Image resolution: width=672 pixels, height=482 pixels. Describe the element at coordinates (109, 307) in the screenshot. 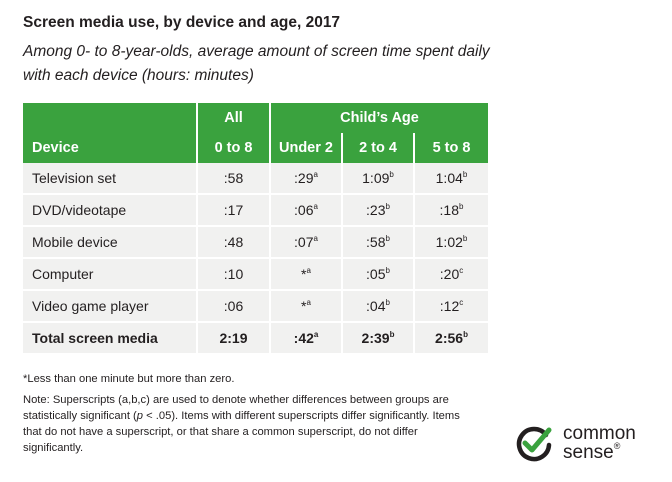

I see `device-cell: Video game player` at that location.